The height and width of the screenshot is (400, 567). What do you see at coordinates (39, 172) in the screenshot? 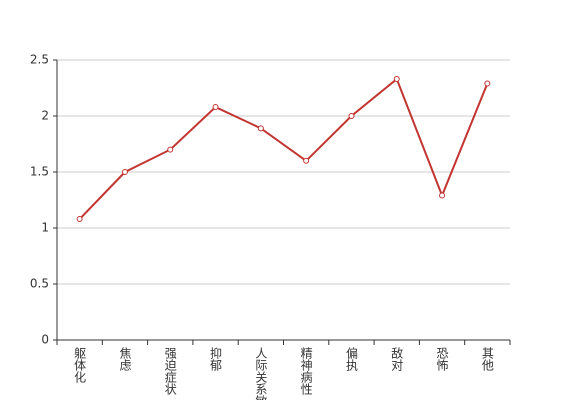
I see `y-tick-label: 1.5` at bounding box center [39, 172].